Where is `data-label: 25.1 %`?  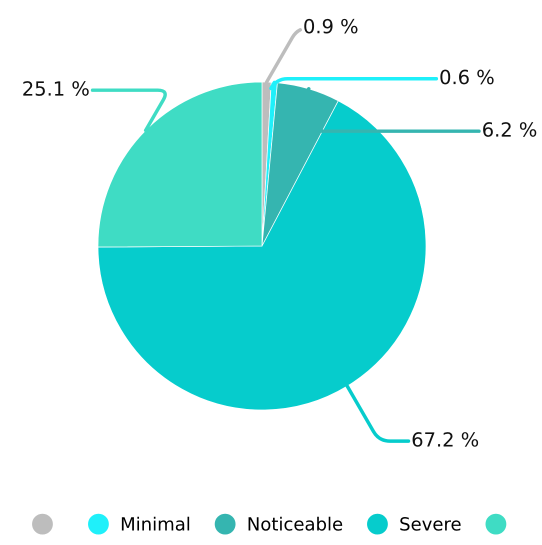
data-label: 25.1 % is located at coordinates (56, 88).